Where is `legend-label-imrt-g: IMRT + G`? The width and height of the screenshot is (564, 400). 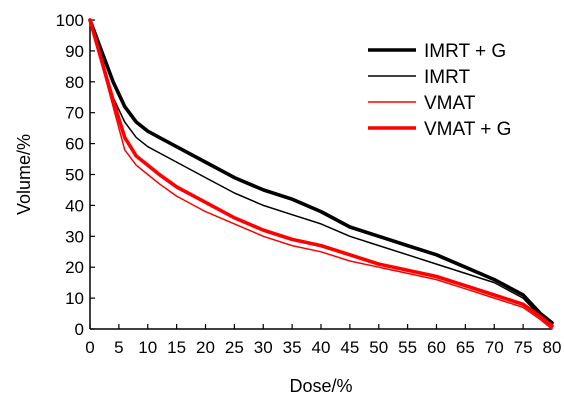
legend-label-imrt-g: IMRT + G is located at coordinates (465, 51).